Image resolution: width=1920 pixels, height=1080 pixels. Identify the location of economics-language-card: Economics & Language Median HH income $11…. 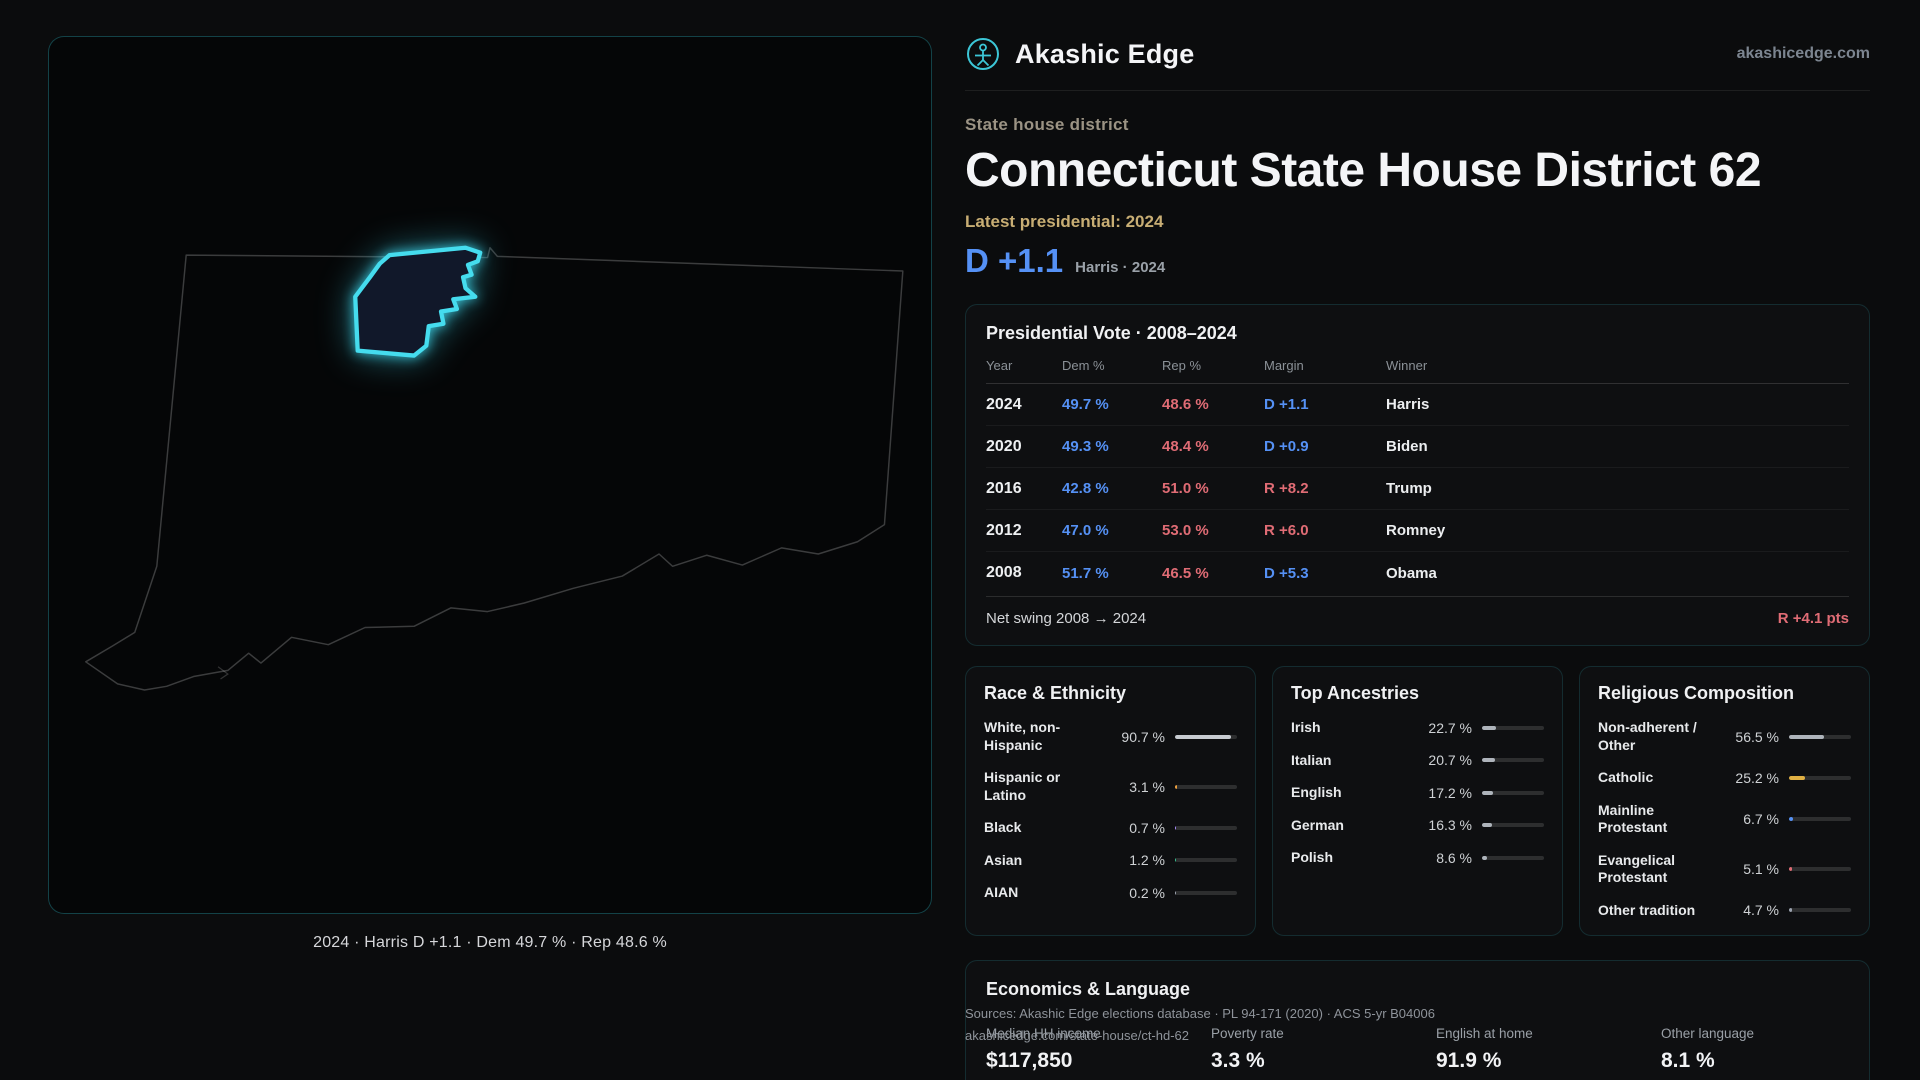
(1417, 1020).